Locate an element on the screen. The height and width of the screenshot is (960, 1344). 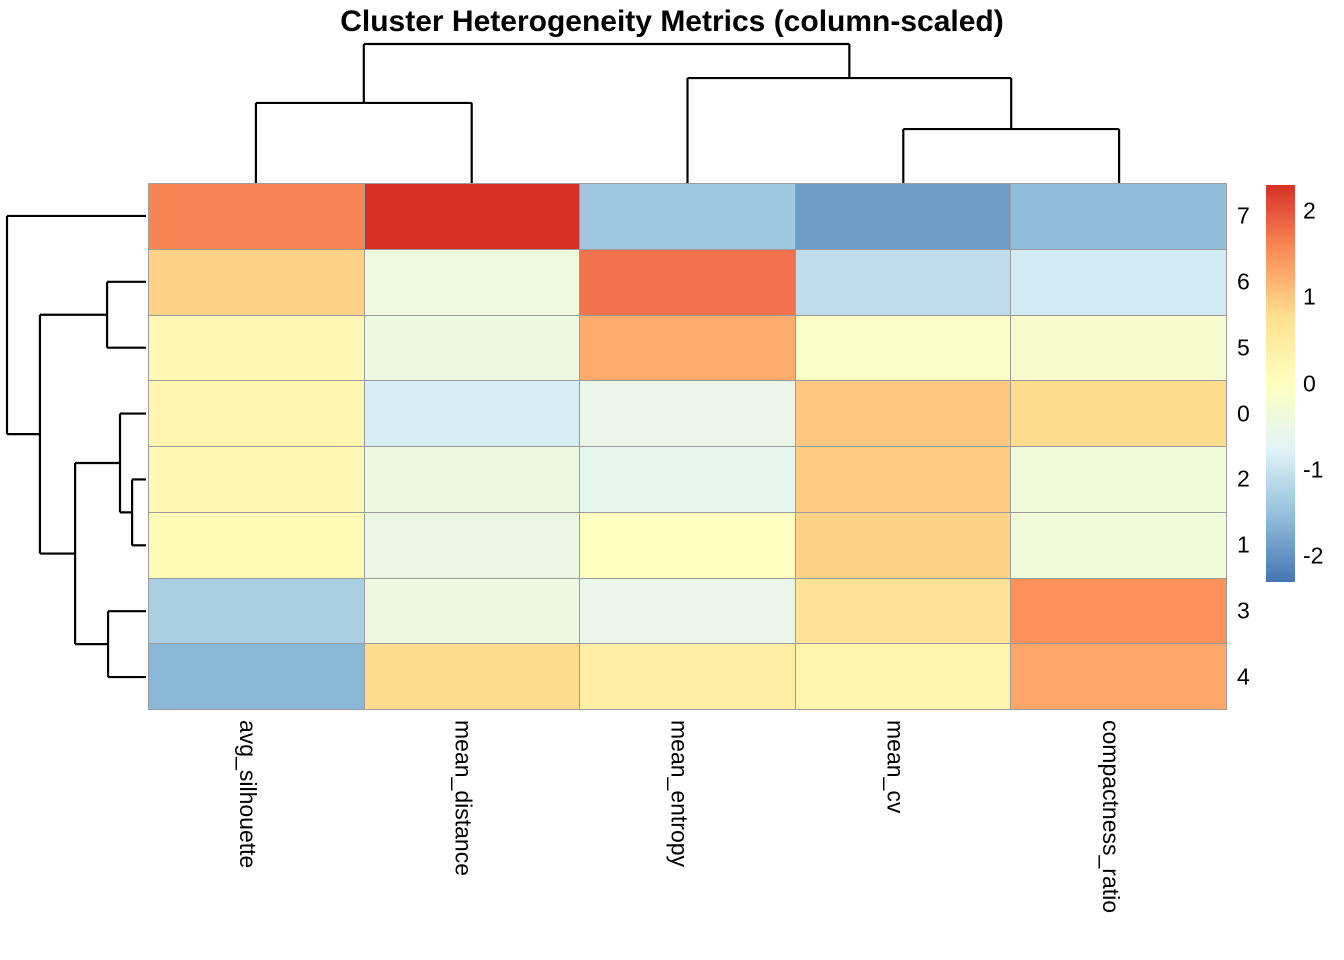
col-label-mean_entropy: mean_entropy is located at coordinates (679, 794).